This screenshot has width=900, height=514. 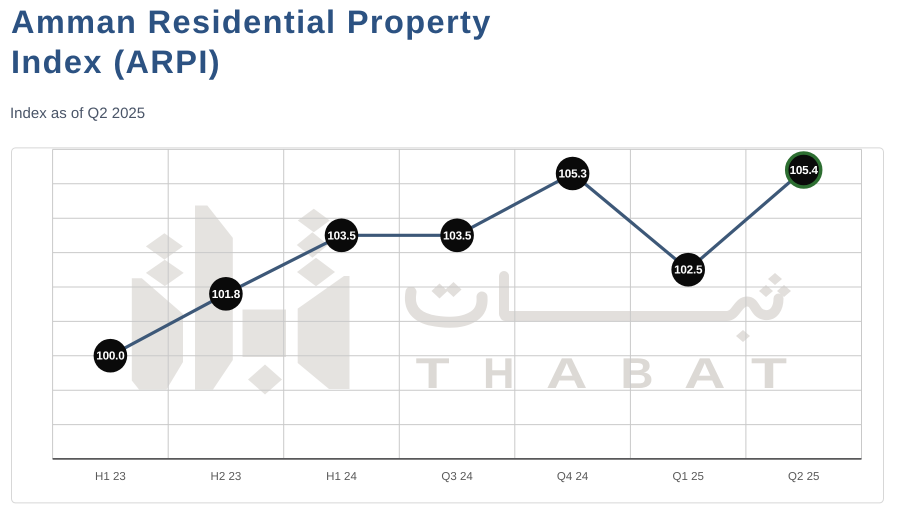 I want to click on svg-text: 102.5, so click(x=688, y=270).